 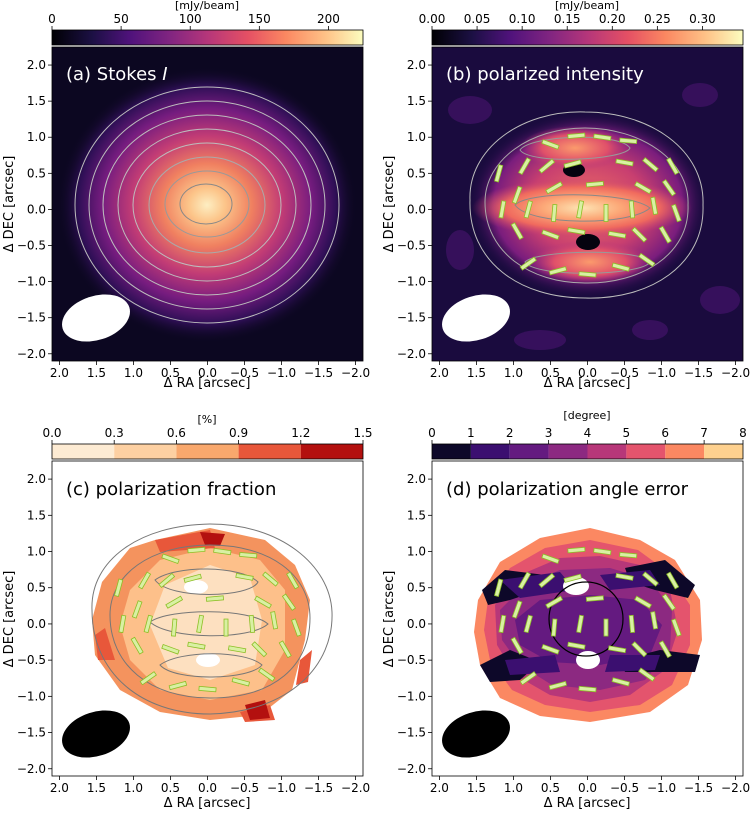 What do you see at coordinates (704, 433) in the screenshot?
I see `colorbar-tick-label: 7` at bounding box center [704, 433].